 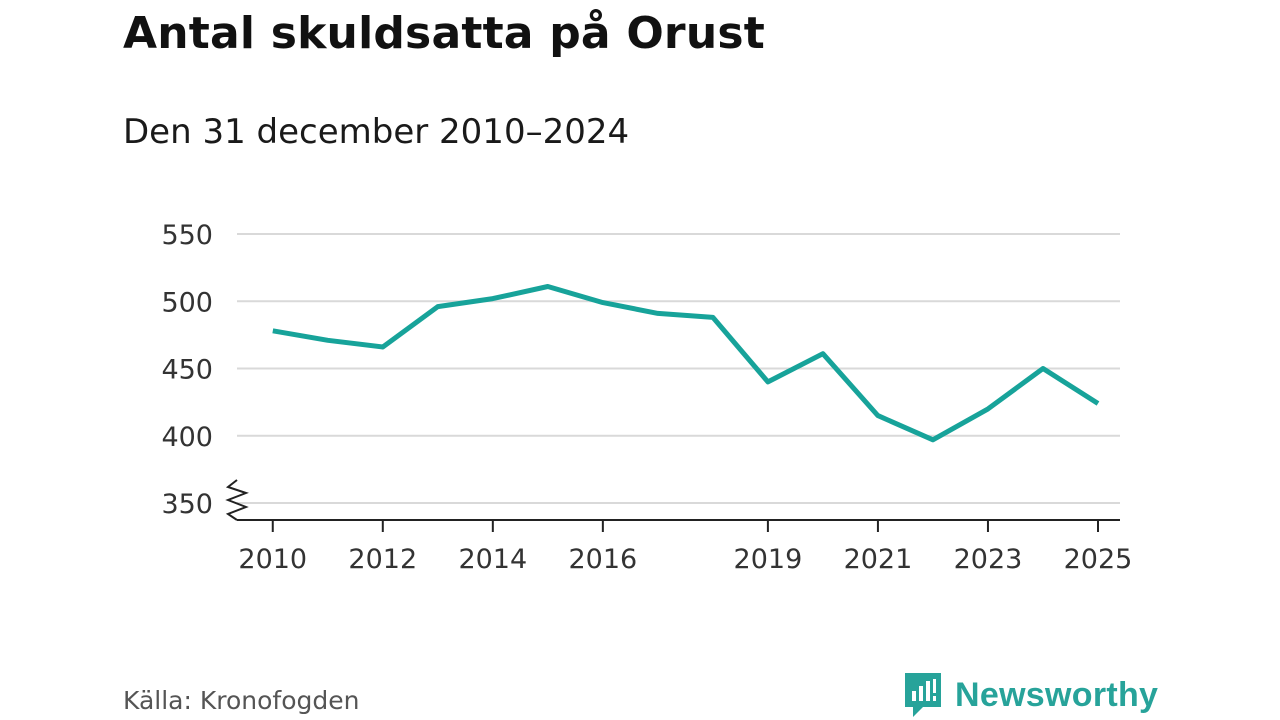 I want to click on y-axis-labels: 550 500 450 400 350, so click(x=187, y=370).